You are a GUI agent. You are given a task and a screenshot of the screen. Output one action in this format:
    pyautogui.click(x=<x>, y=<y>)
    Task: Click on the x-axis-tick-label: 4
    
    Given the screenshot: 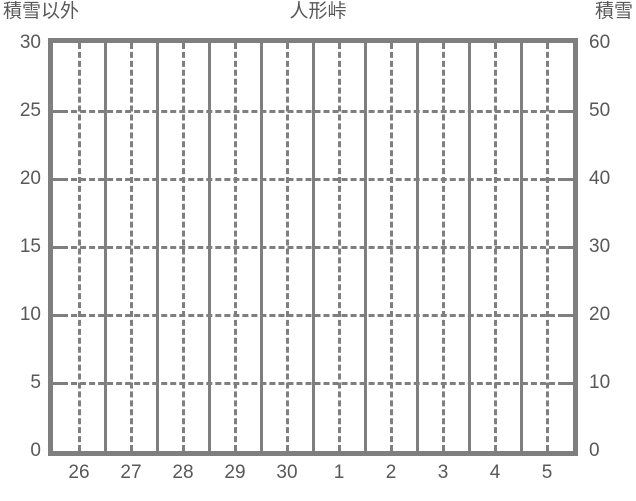 What is the action you would take?
    pyautogui.click(x=495, y=472)
    